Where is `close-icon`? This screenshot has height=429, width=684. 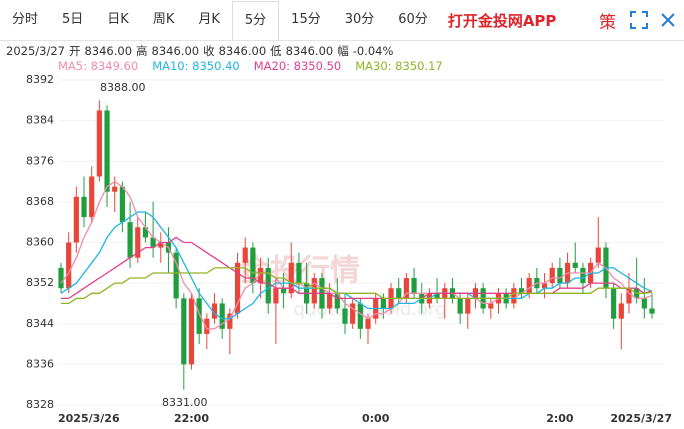
close-icon is located at coordinates (668, 20).